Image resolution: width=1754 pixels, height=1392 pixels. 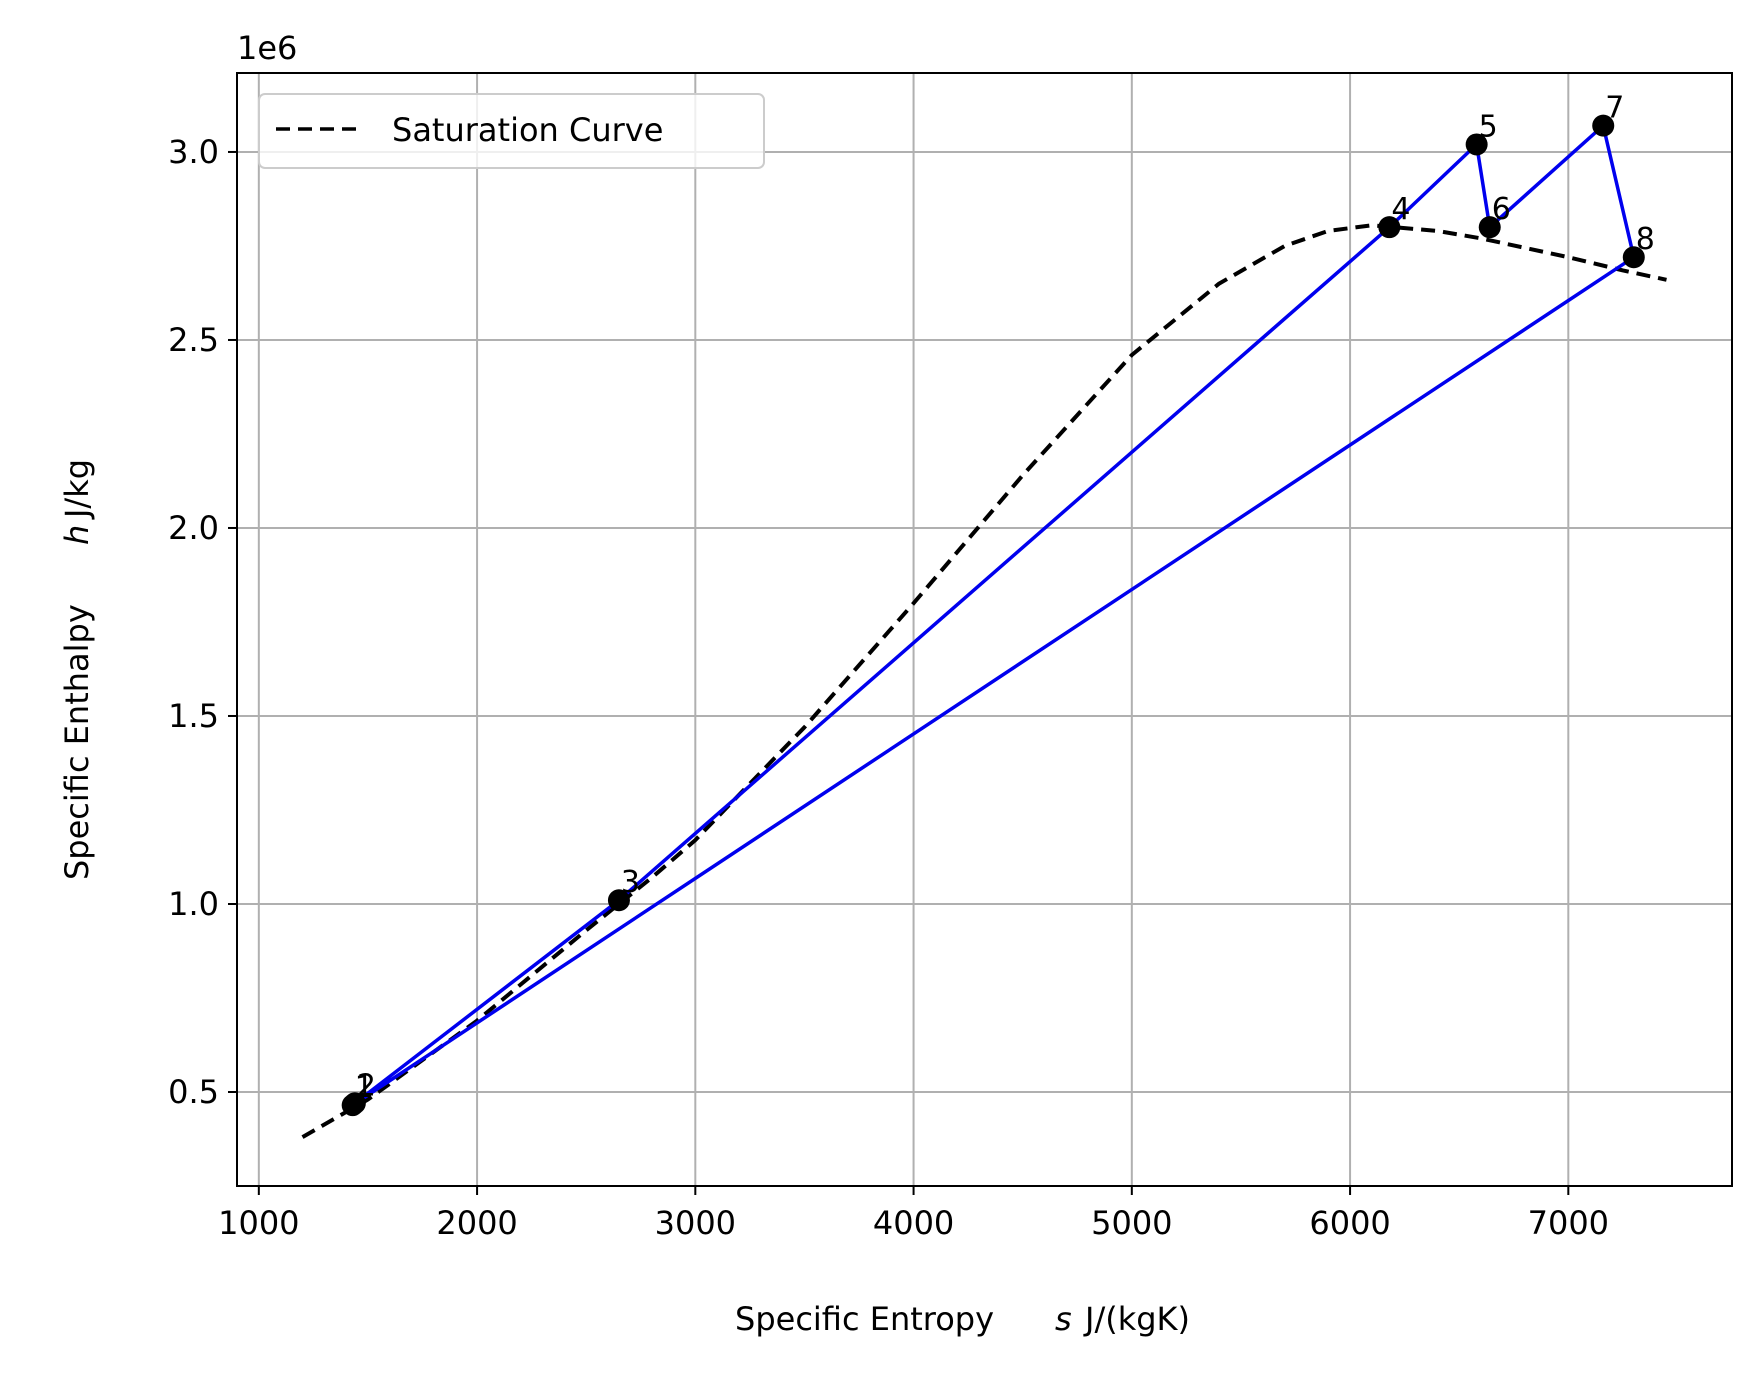 What do you see at coordinates (1501, 209) in the screenshot?
I see `state-point-label-6: 6` at bounding box center [1501, 209].